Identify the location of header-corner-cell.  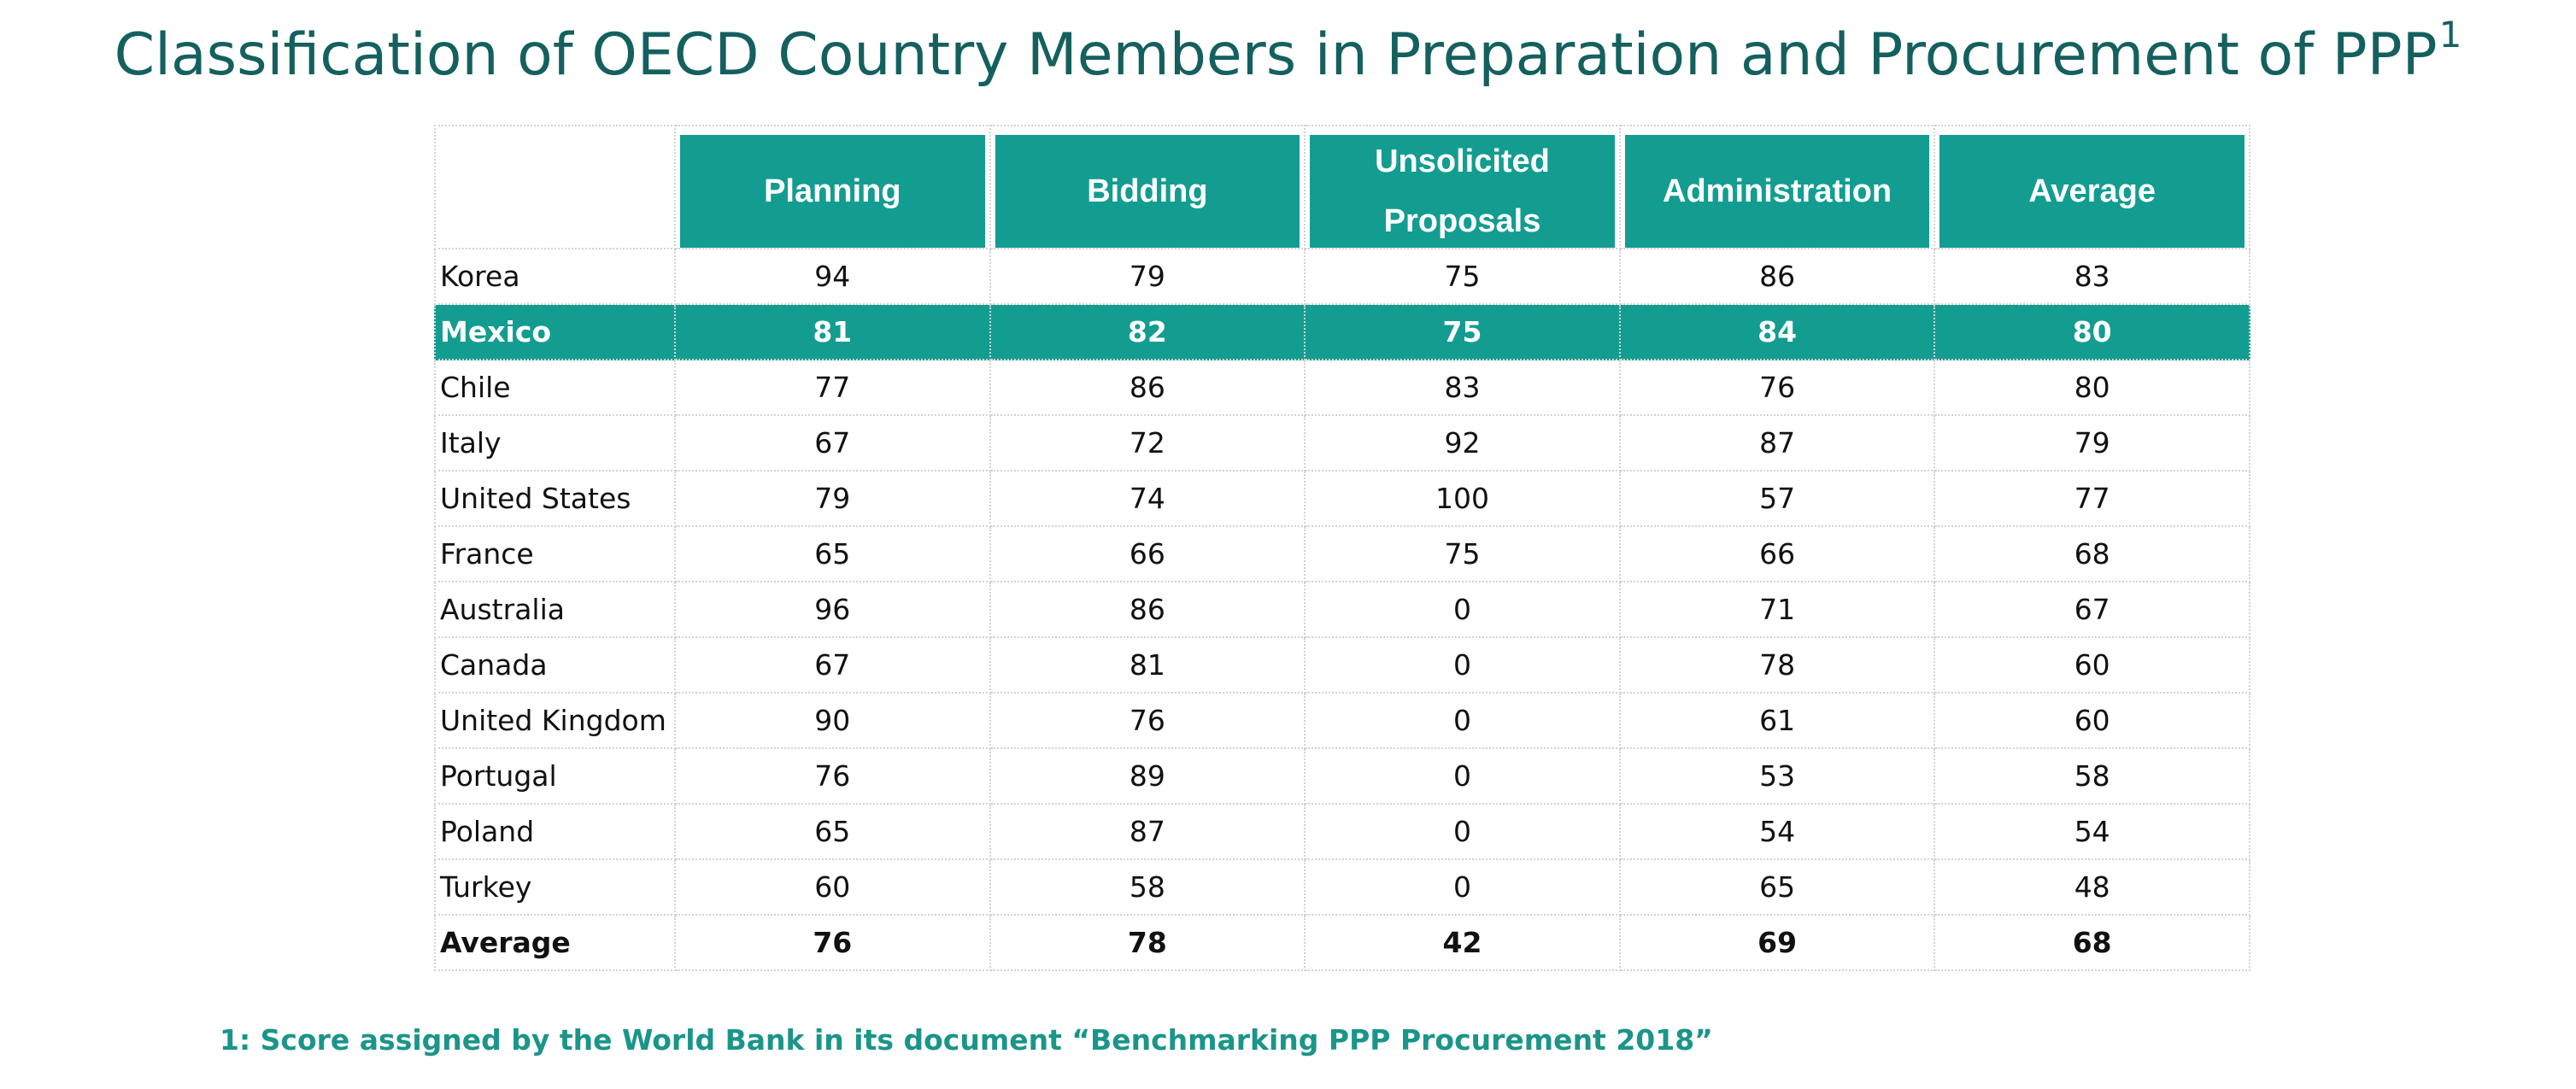
(555, 187).